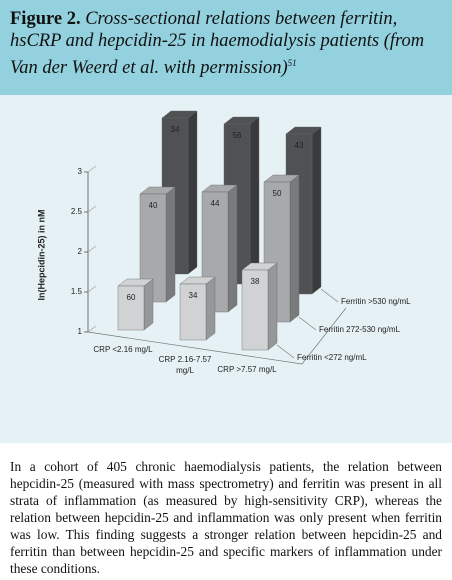 This screenshot has height=580, width=452. What do you see at coordinates (255, 281) in the screenshot?
I see `count-label: 38` at bounding box center [255, 281].